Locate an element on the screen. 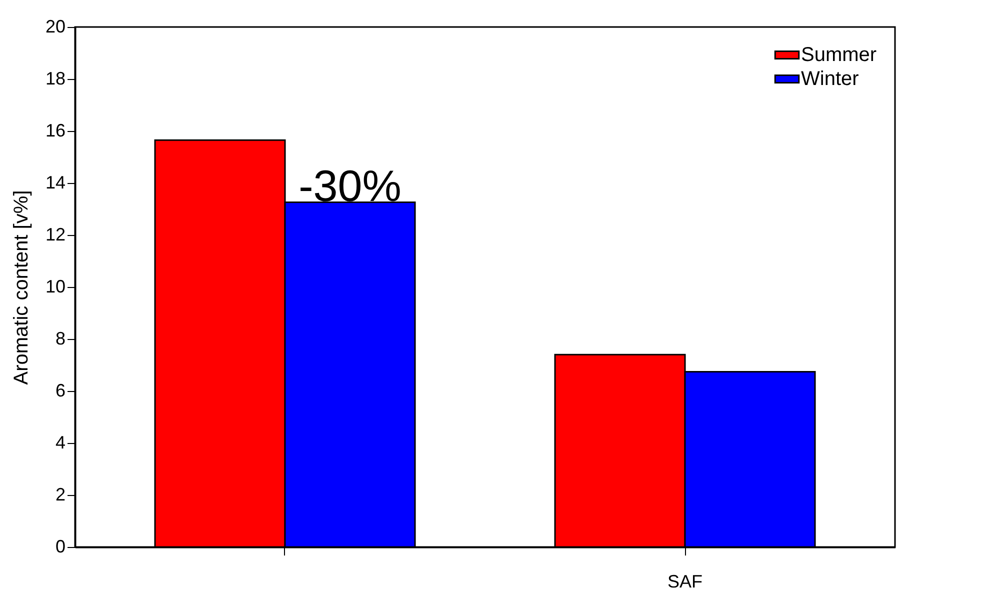 The width and height of the screenshot is (994, 612). y-tick-label: 20 is located at coordinates (55, 26).